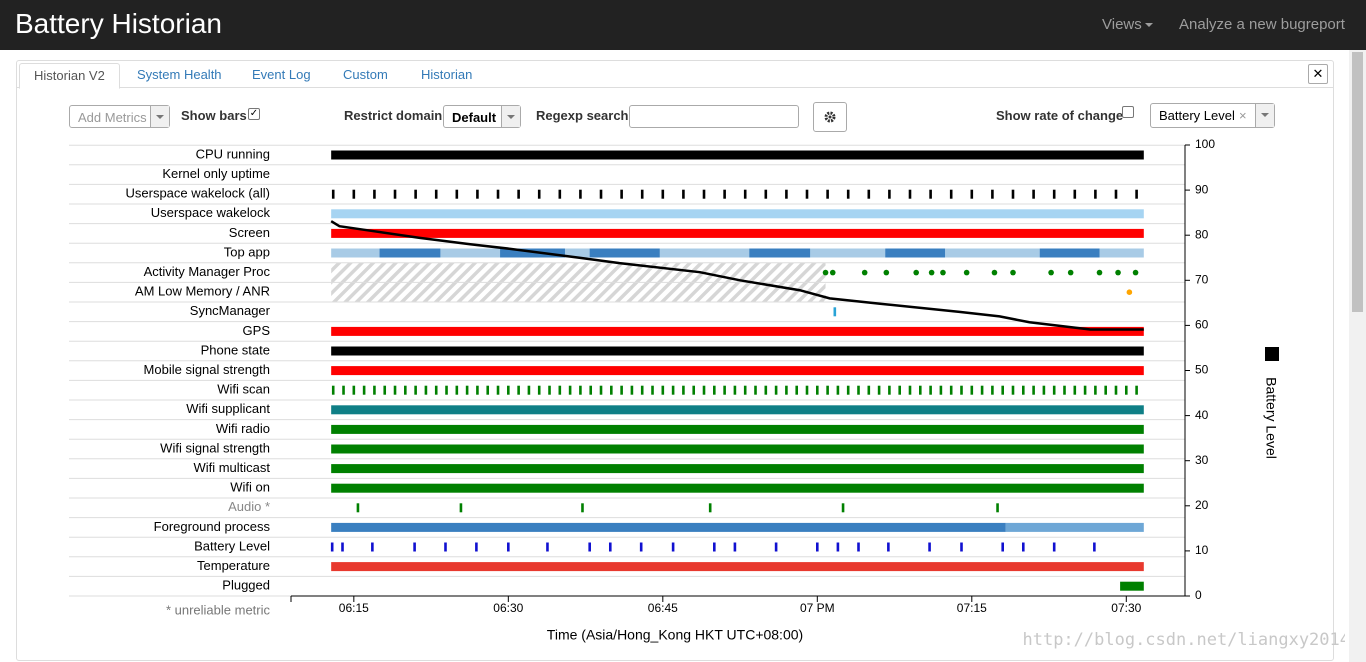 This screenshot has width=1366, height=662. What do you see at coordinates (1357, 182) in the screenshot?
I see `scroll-thumb` at bounding box center [1357, 182].